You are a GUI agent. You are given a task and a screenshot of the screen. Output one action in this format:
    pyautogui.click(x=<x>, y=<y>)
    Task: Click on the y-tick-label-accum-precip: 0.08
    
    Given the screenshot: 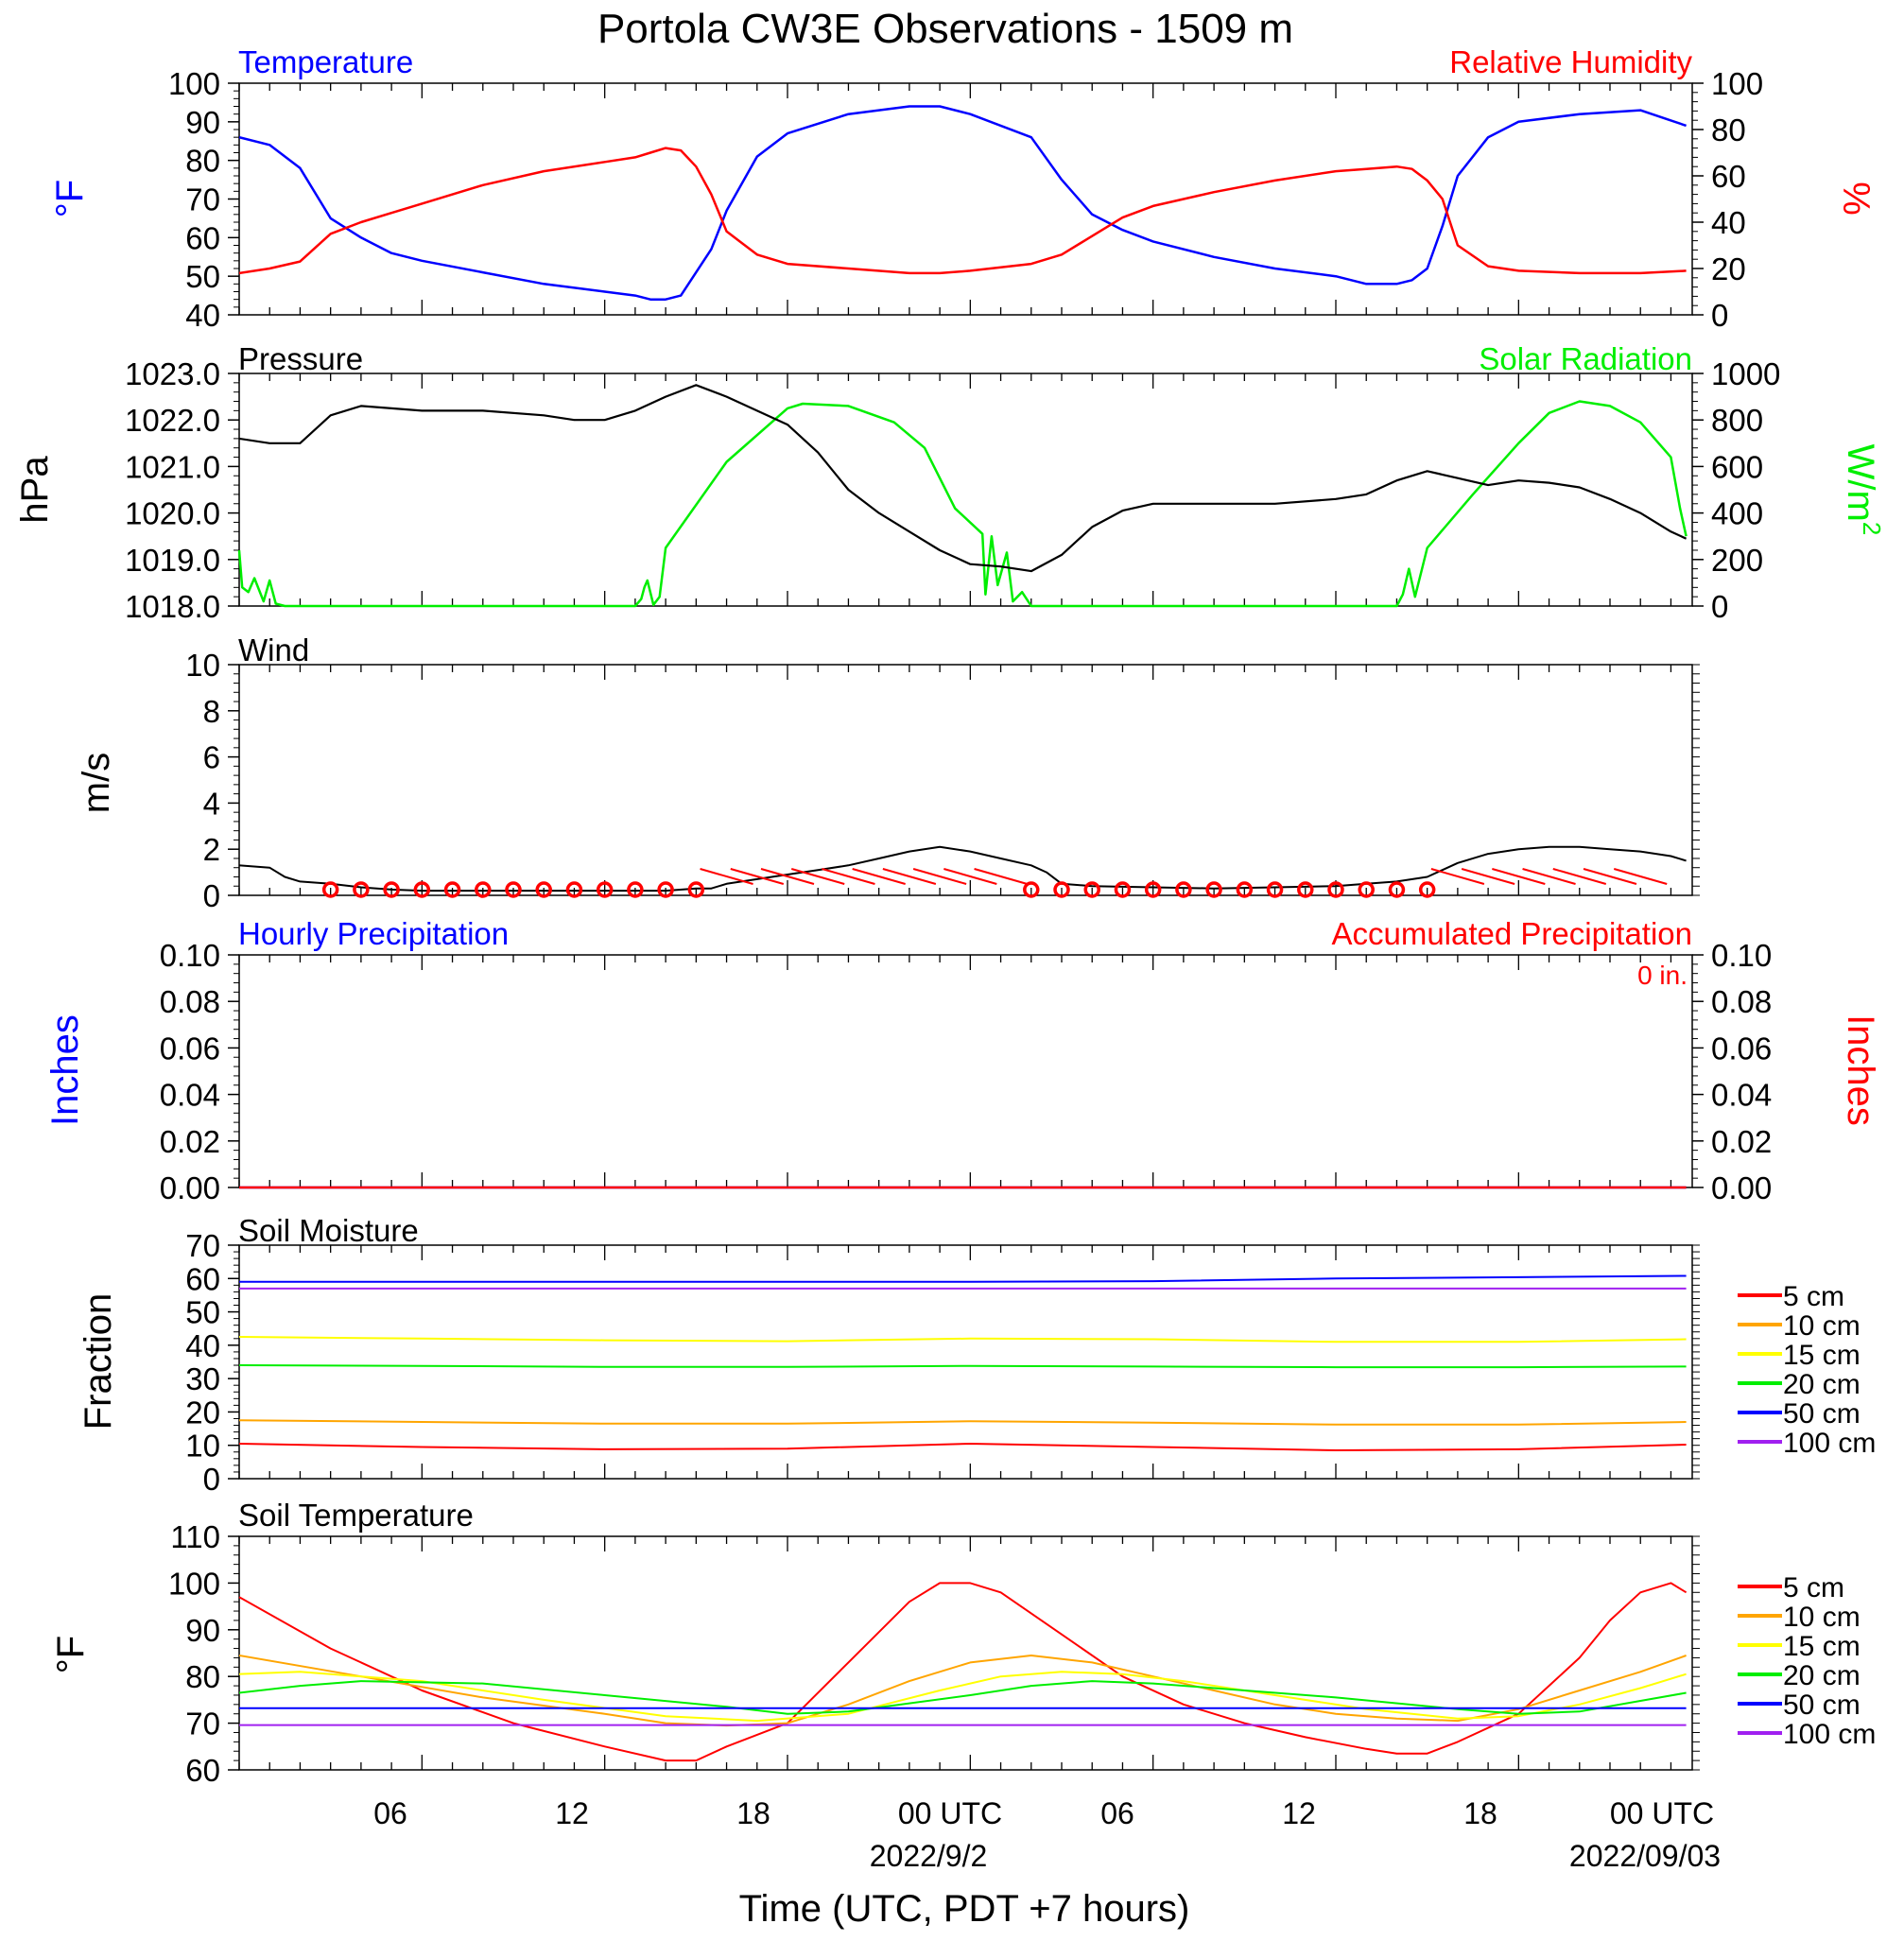 What is the action you would take?
    pyautogui.click(x=1741, y=1002)
    